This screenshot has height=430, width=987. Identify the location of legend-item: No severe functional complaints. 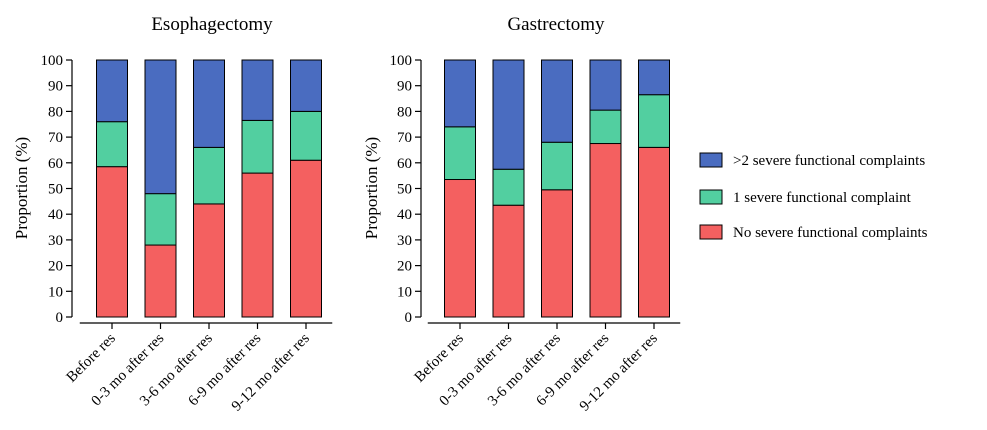
(813, 232).